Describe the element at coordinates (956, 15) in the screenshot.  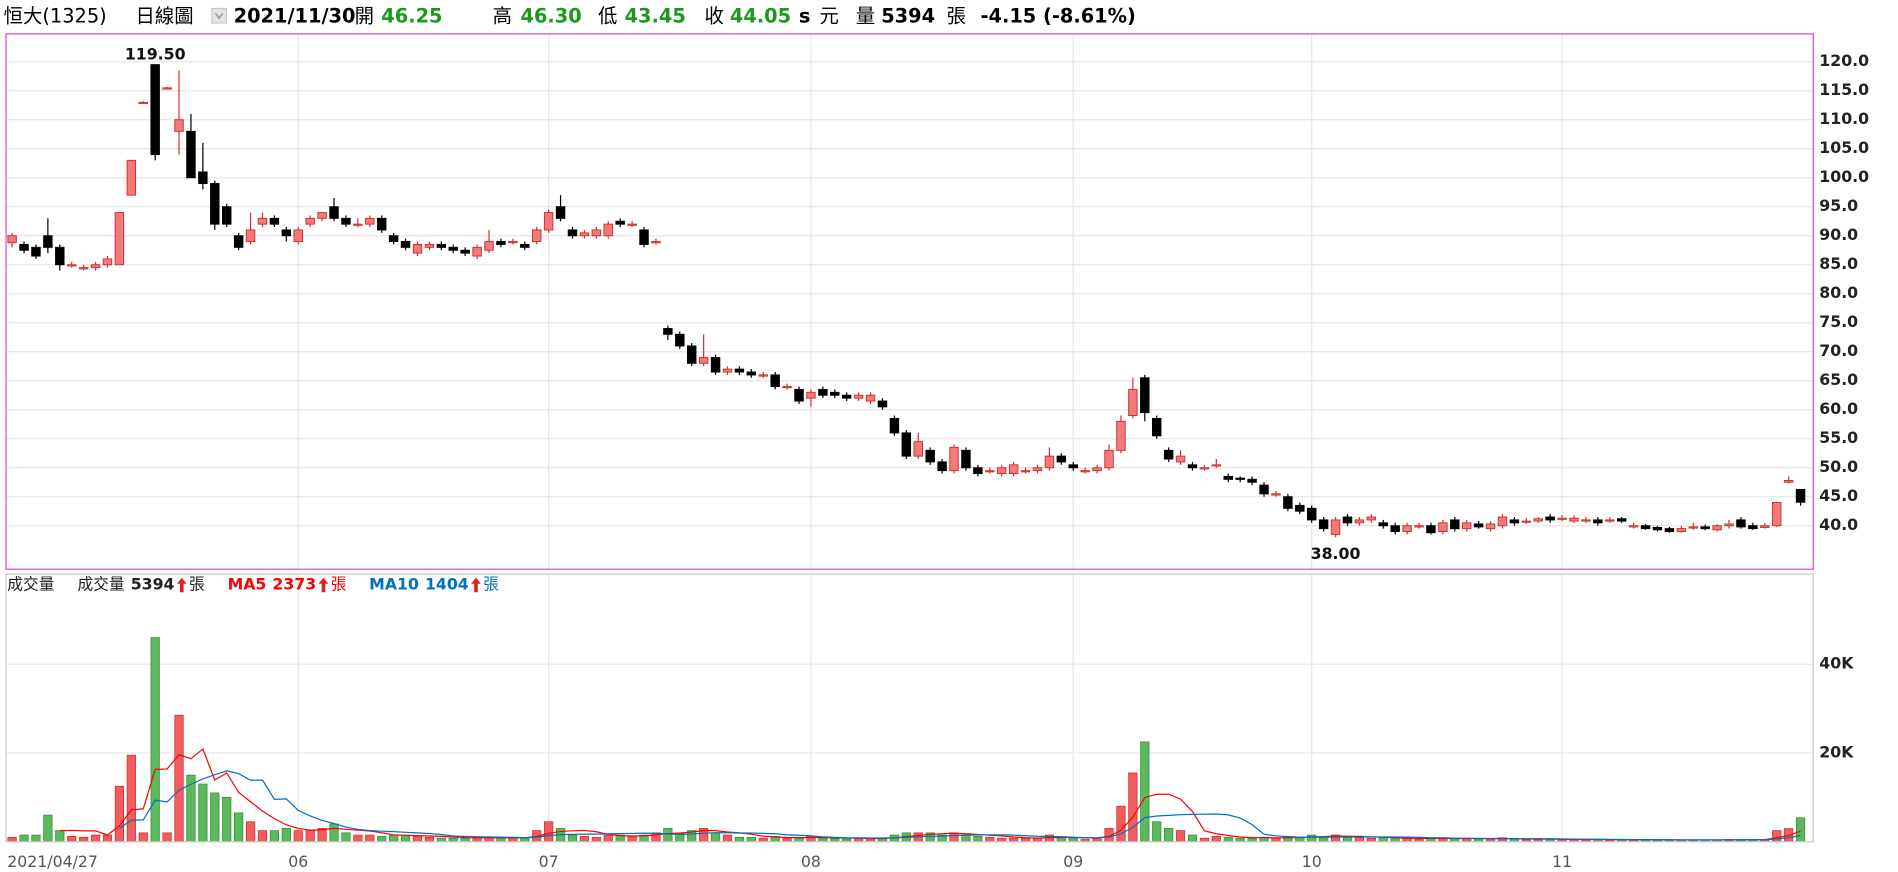
I see `header-volume-unit: 張` at that location.